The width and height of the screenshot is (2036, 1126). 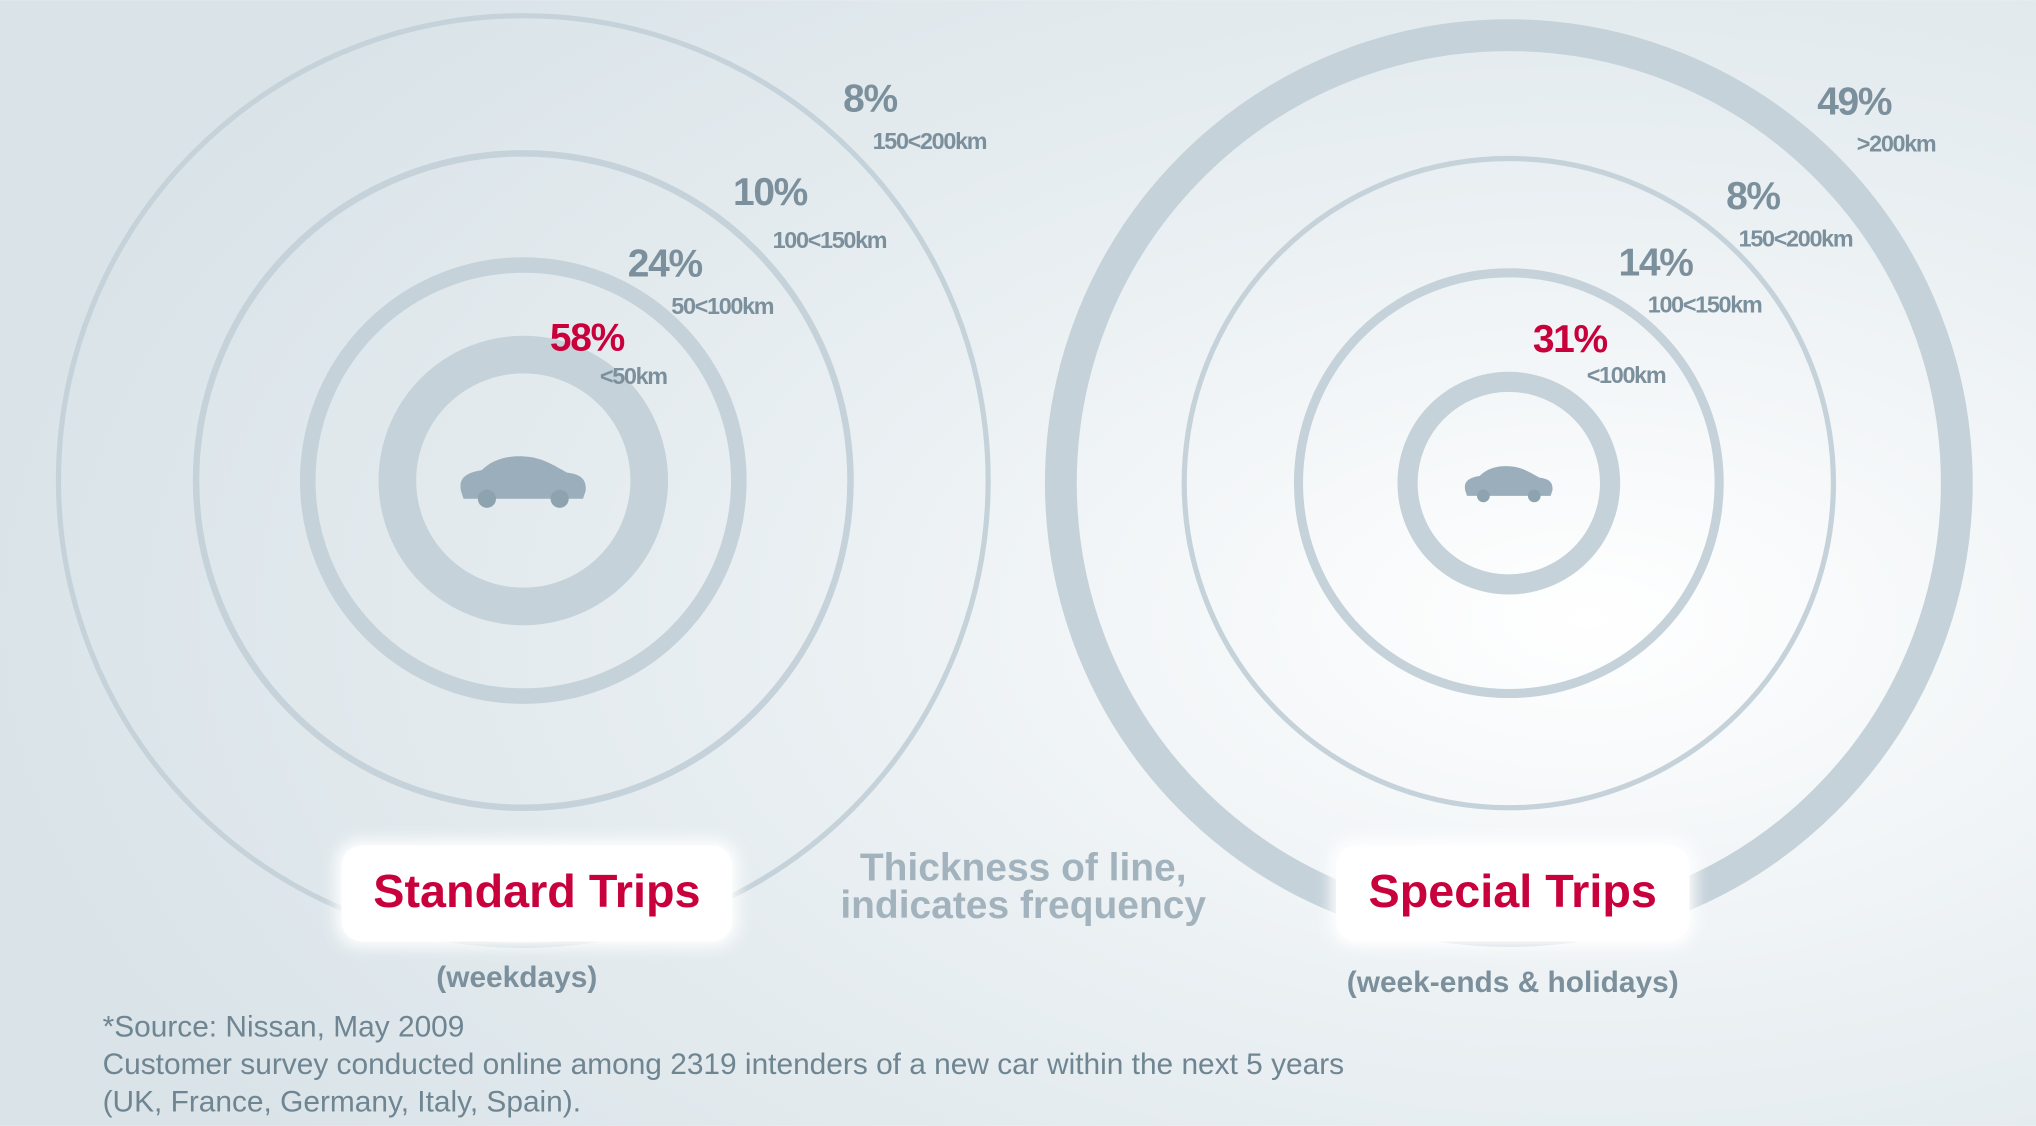 What do you see at coordinates (587, 338) in the screenshot?
I see `percent-label: 58%` at bounding box center [587, 338].